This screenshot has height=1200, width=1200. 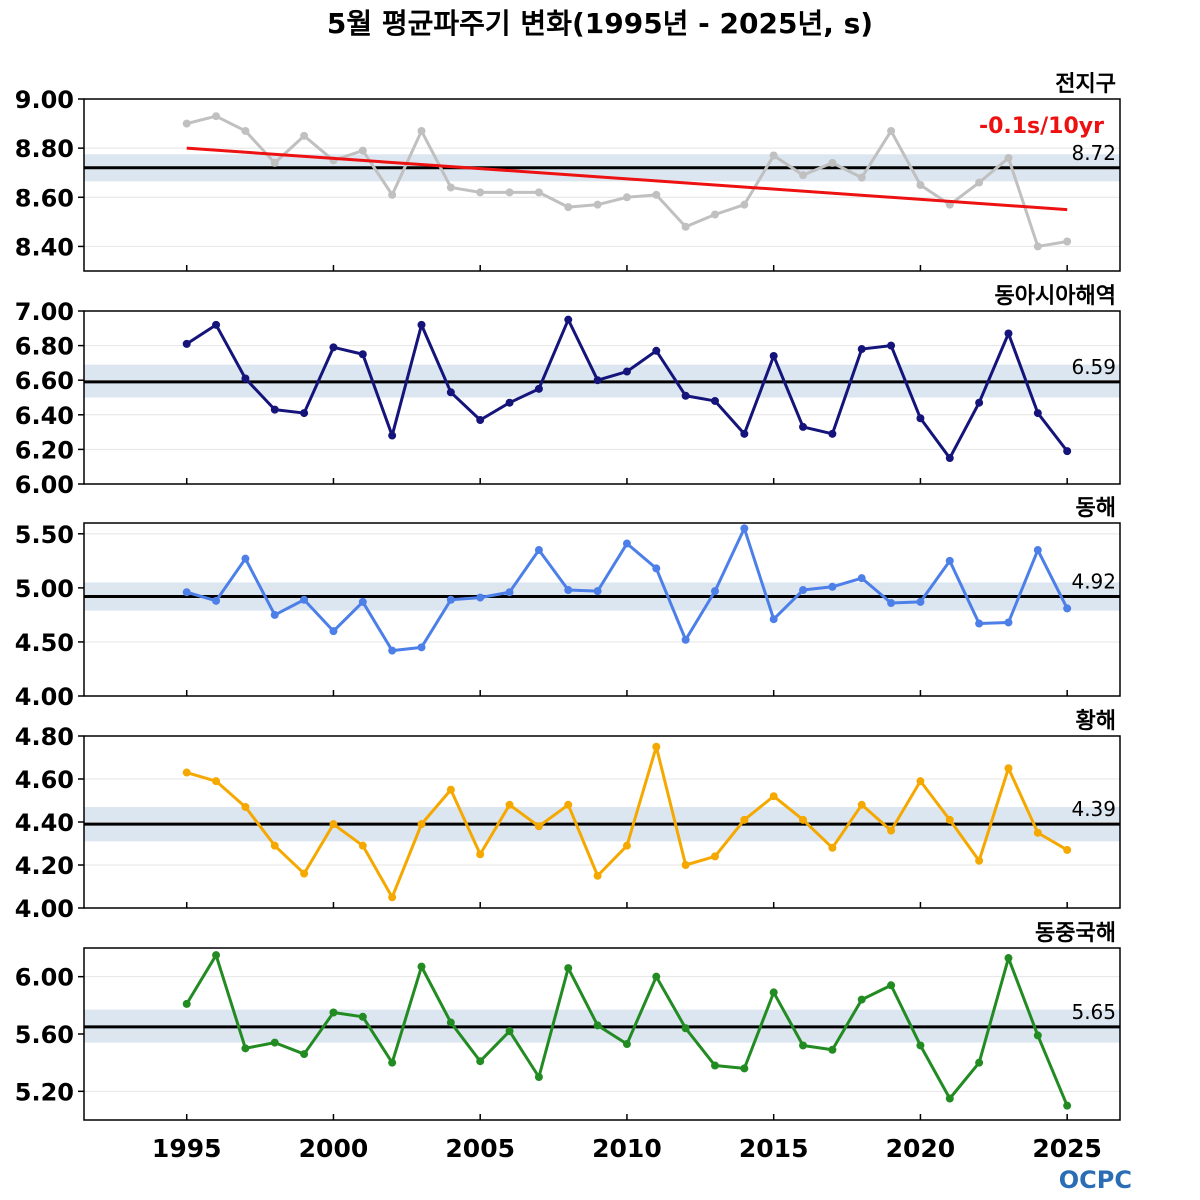 I want to click on y-tick-label: 4.00, so click(x=44, y=909).